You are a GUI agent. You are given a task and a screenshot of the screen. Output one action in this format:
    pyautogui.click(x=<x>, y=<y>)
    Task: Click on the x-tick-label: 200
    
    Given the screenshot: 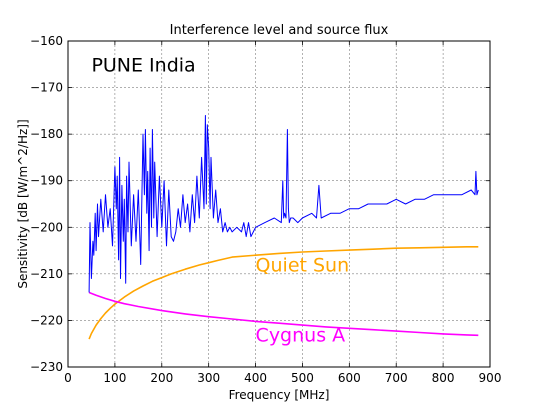 What is the action you would take?
    pyautogui.click(x=161, y=378)
    